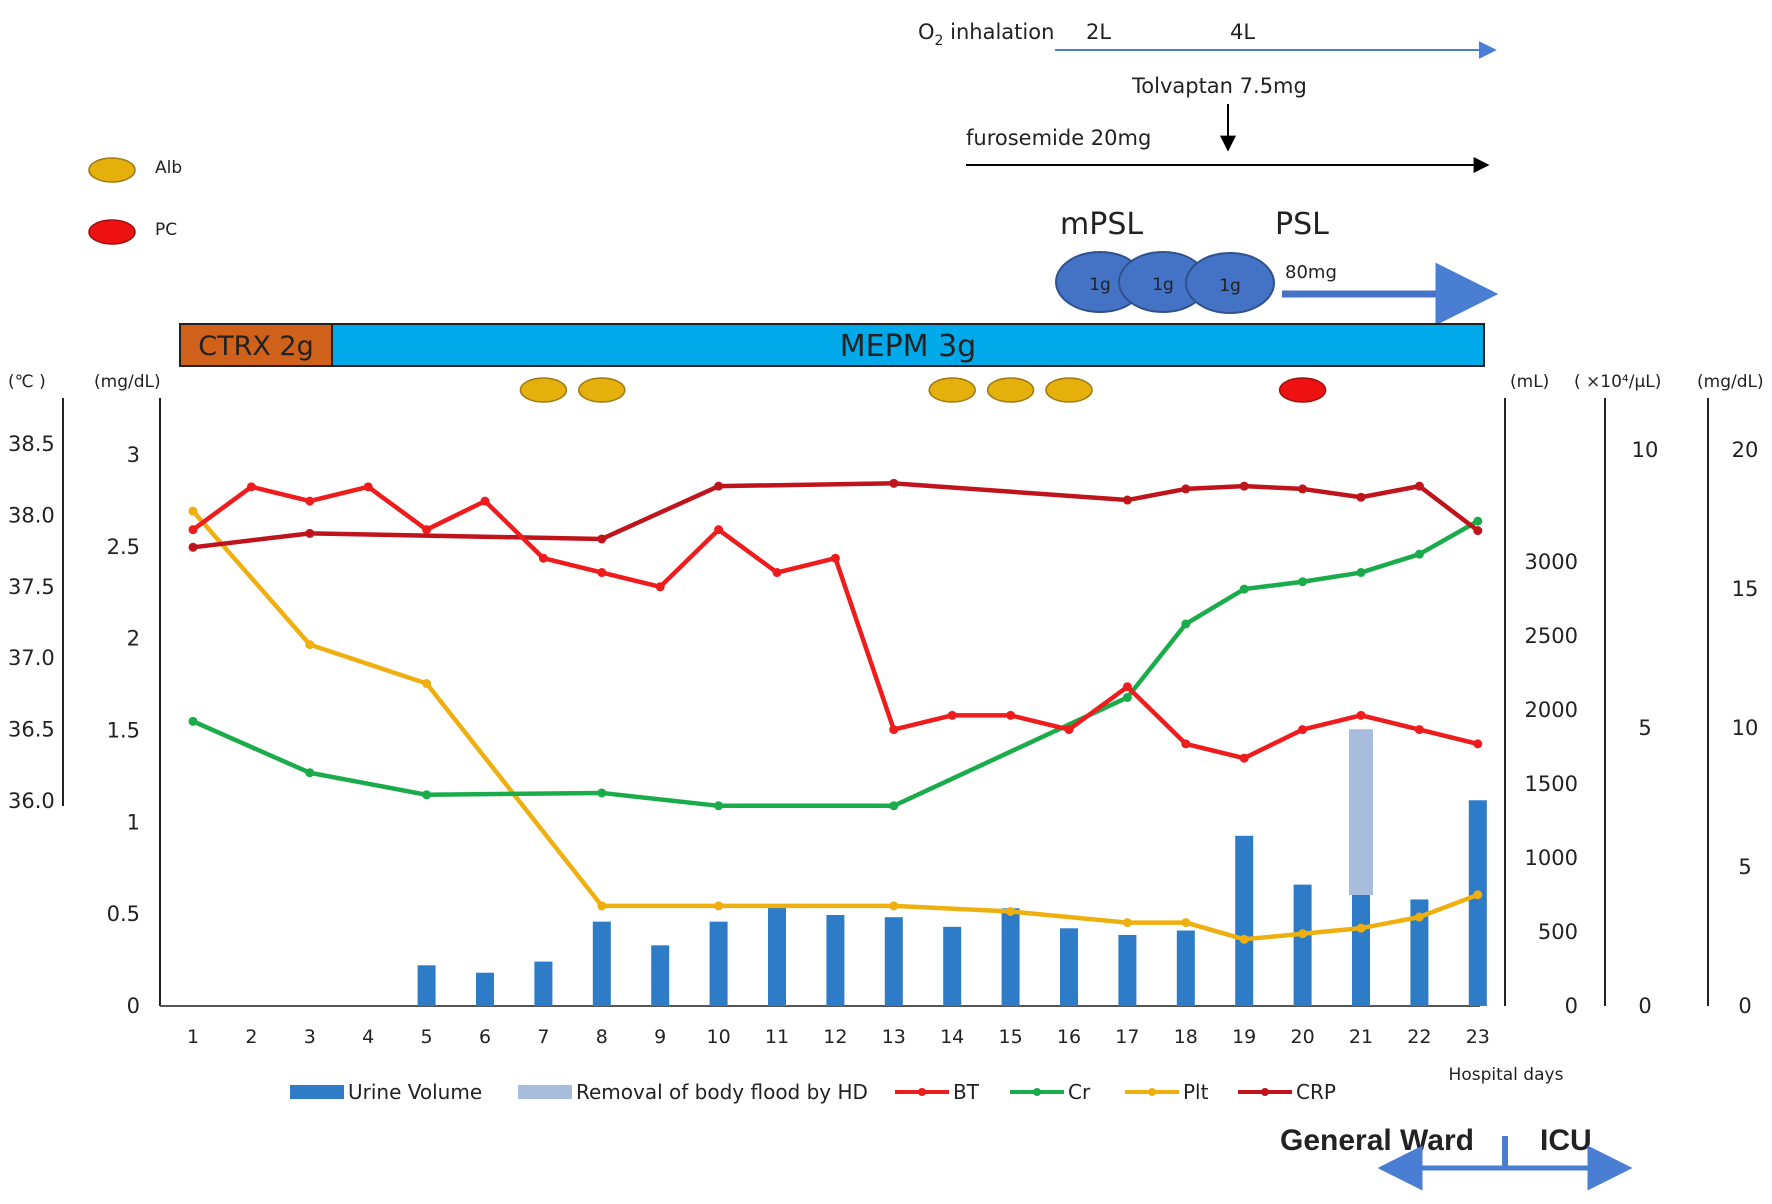 This screenshot has width=1772, height=1204. I want to click on x-tick-label: 14, so click(952, 1037).